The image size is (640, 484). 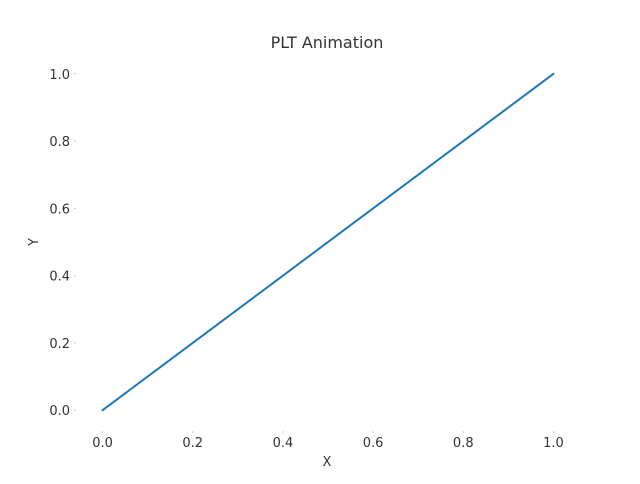 I want to click on y-tick-label: 0.0, so click(x=59, y=411).